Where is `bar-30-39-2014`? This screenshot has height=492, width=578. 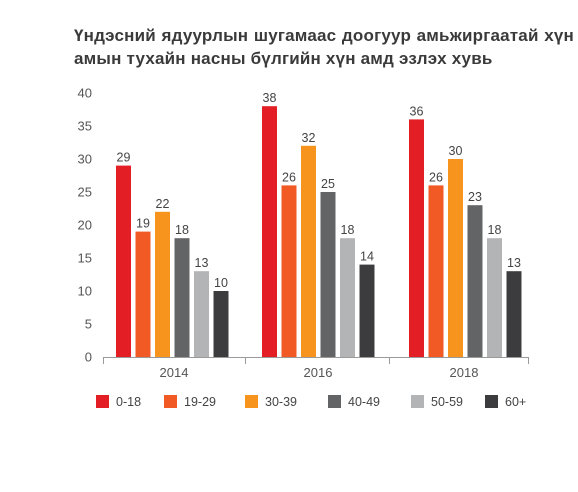
bar-30-39-2014 is located at coordinates (162, 284).